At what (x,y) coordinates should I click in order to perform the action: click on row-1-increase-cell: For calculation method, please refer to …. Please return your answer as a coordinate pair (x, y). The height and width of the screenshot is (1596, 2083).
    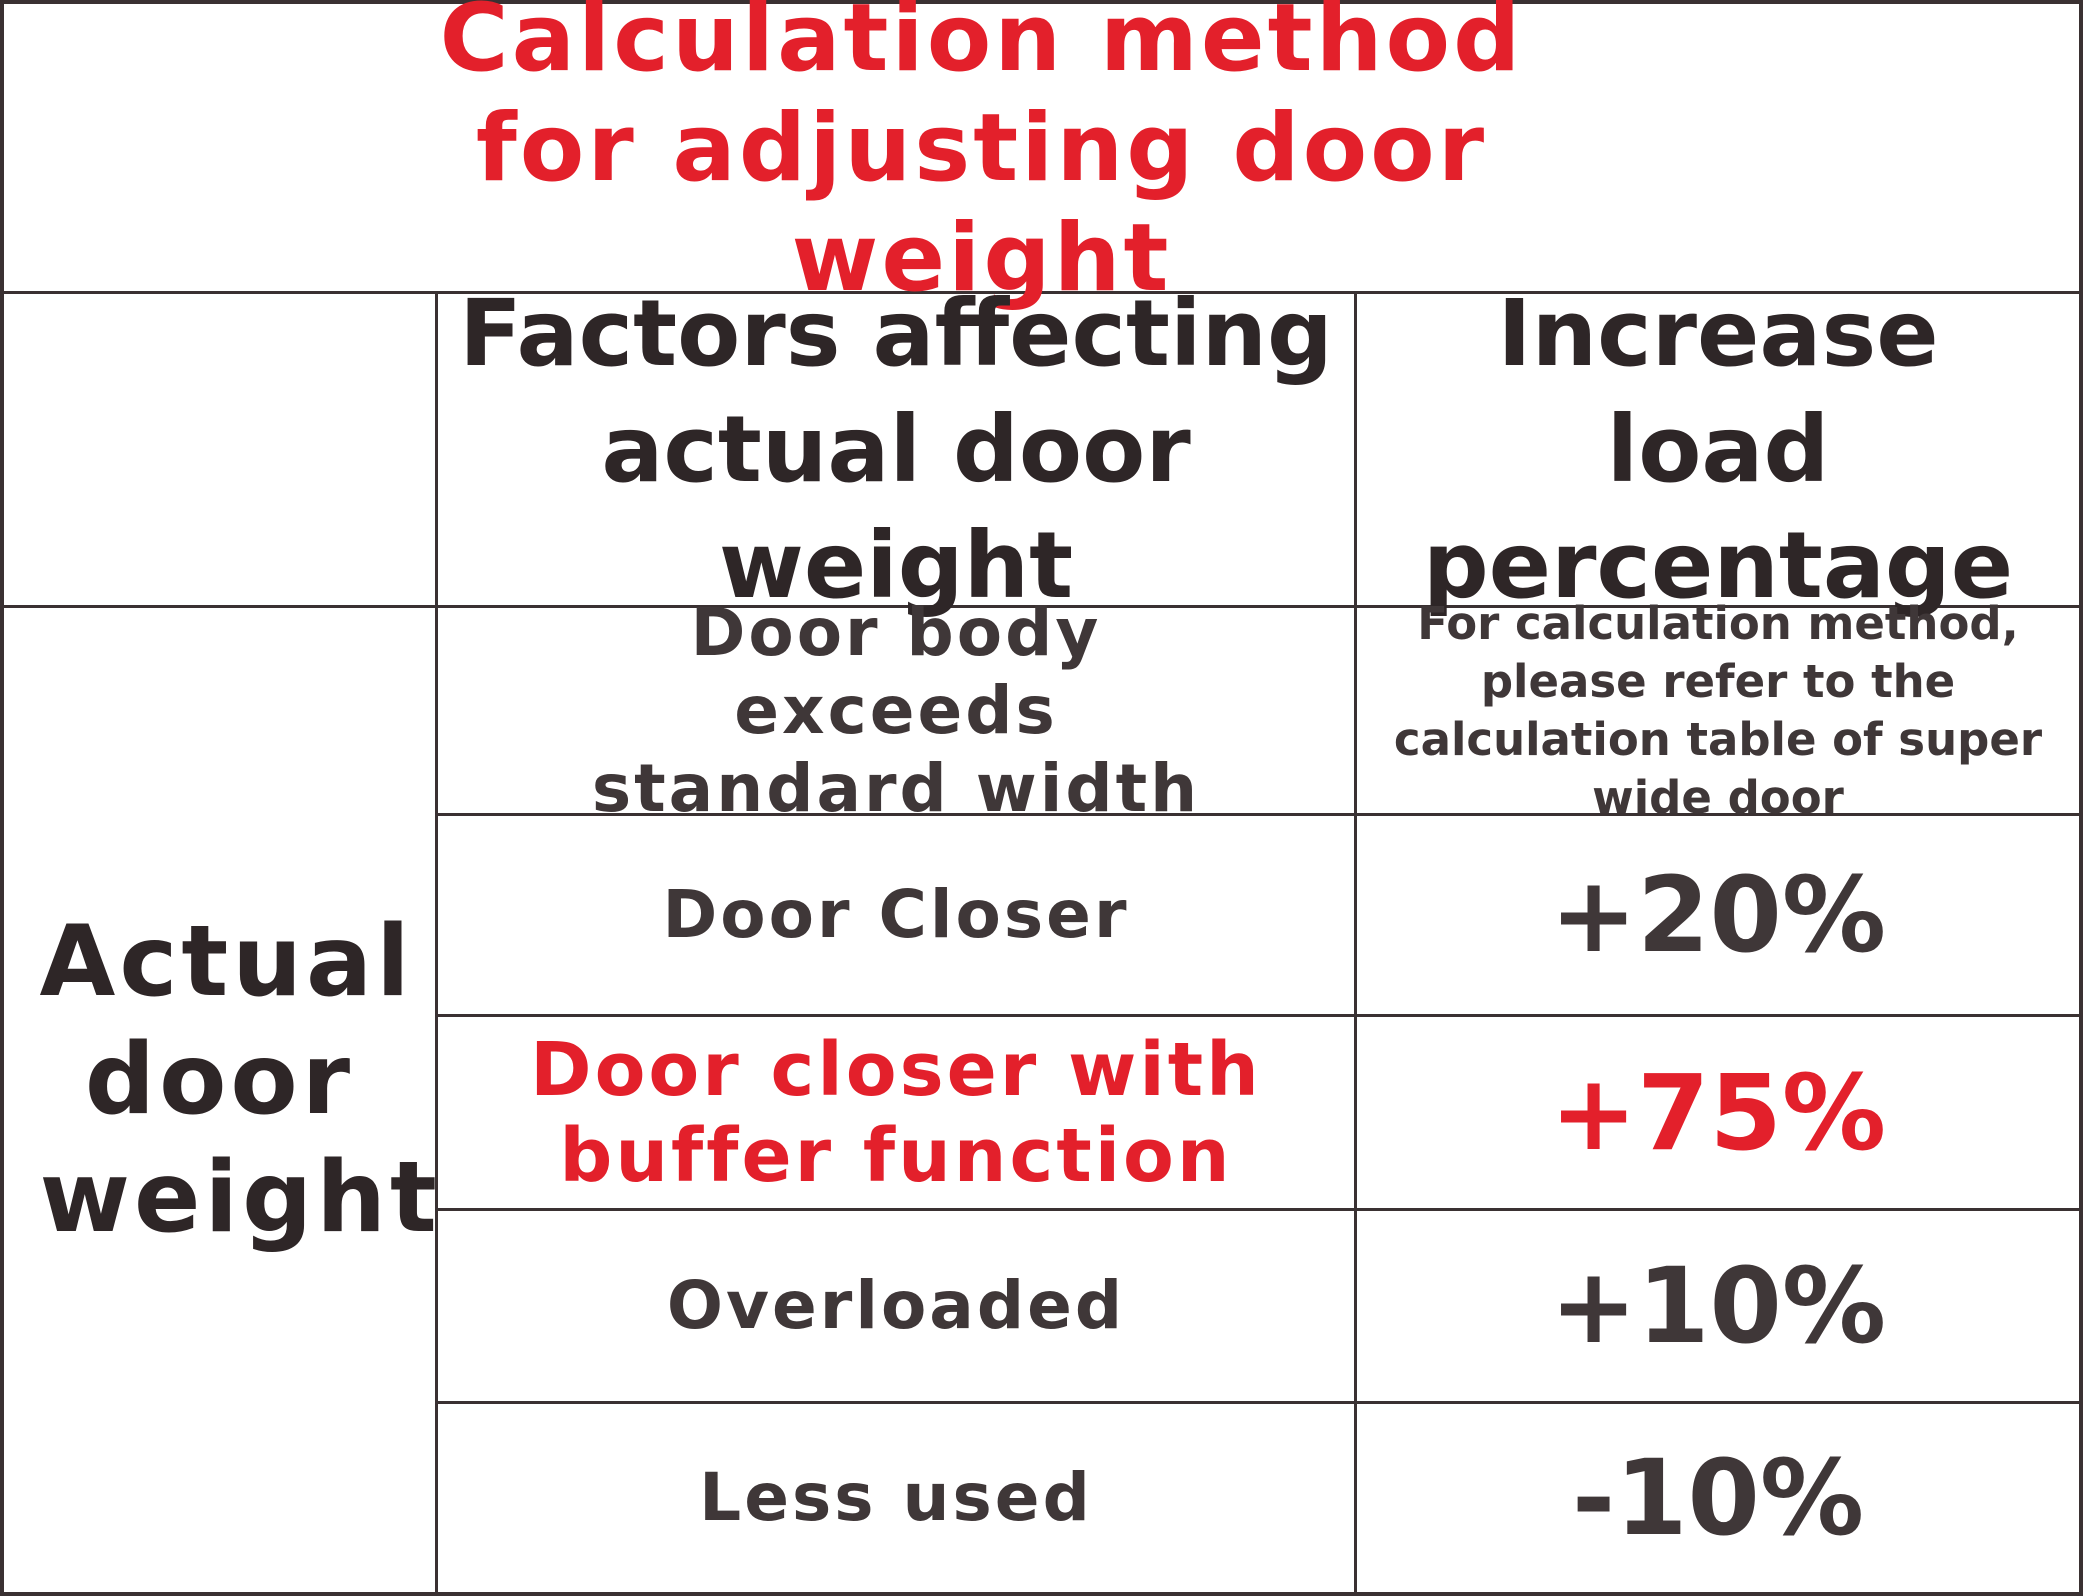
    Looking at the image, I should click on (1718, 710).